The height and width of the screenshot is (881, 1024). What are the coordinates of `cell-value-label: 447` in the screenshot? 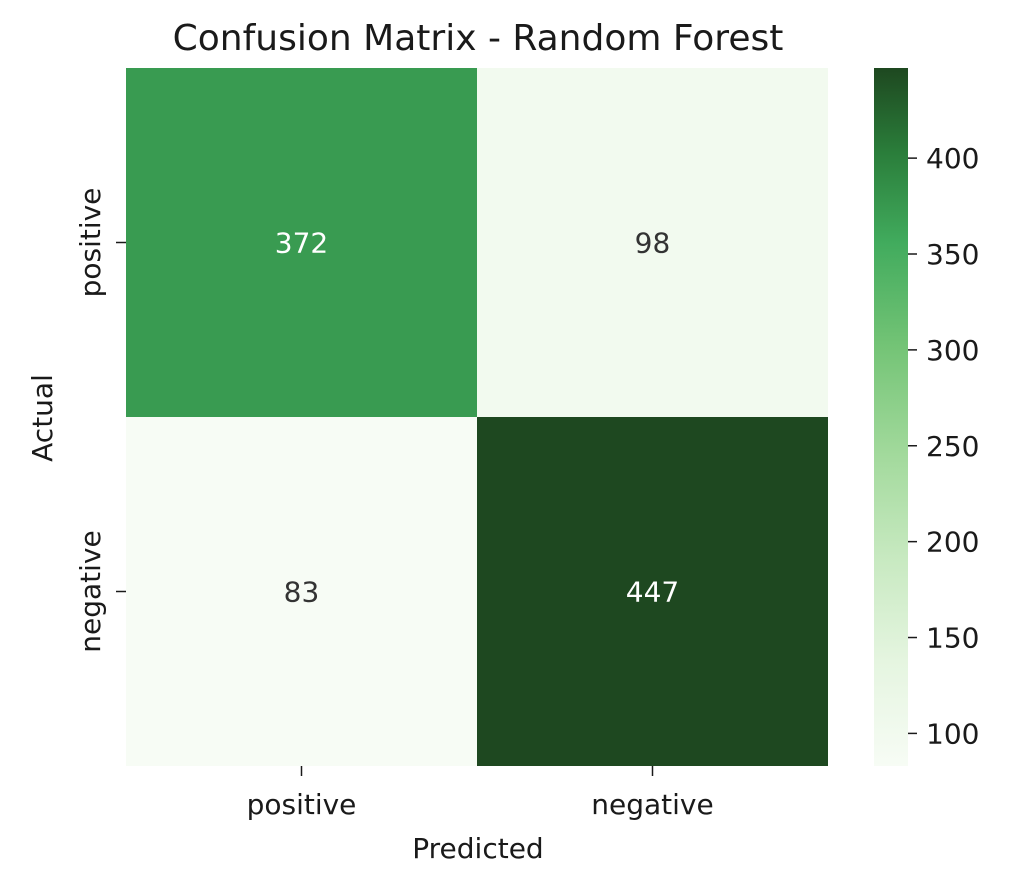 It's located at (652, 592).